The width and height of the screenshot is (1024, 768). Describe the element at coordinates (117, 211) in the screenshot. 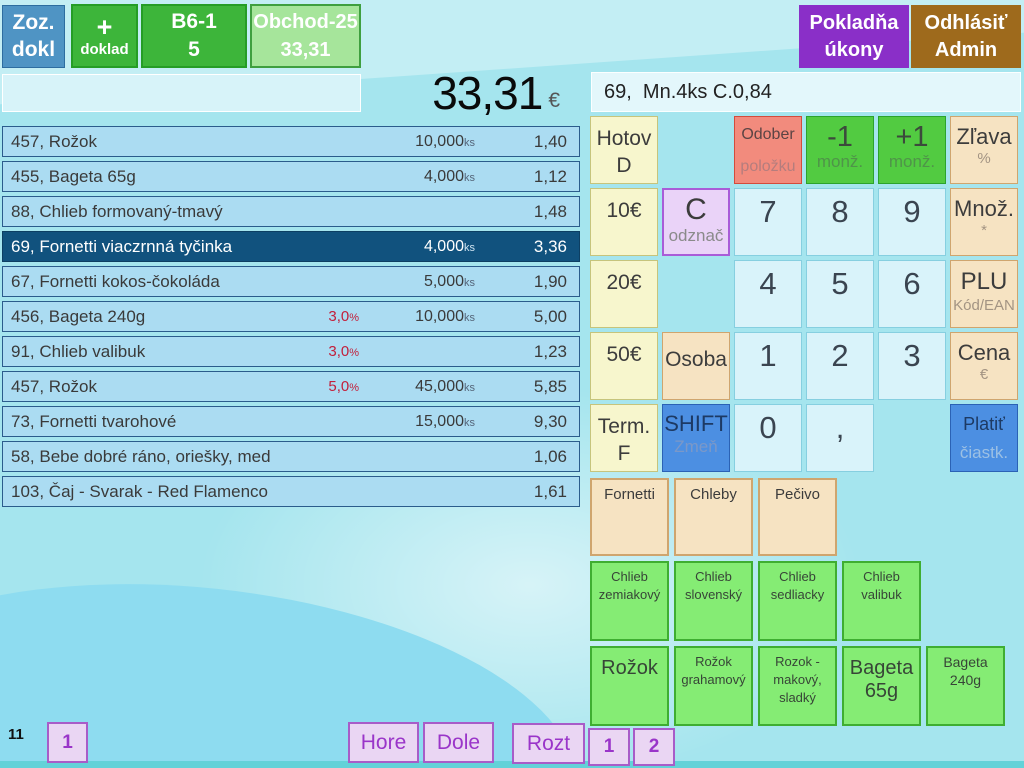

I see `item-name: 88, Chlieb formovaný-tmavý` at that location.